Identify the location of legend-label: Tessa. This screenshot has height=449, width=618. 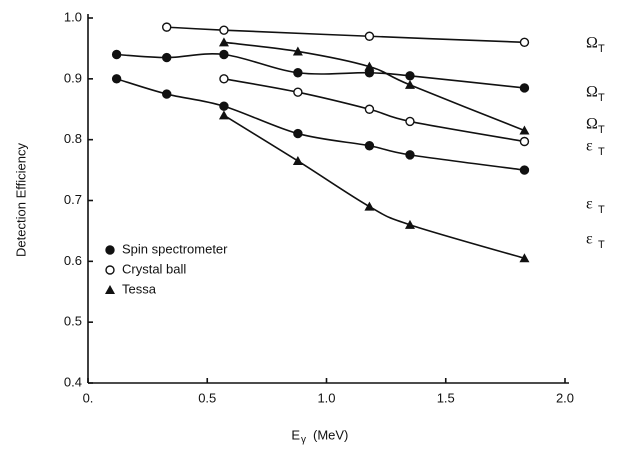
(139, 288).